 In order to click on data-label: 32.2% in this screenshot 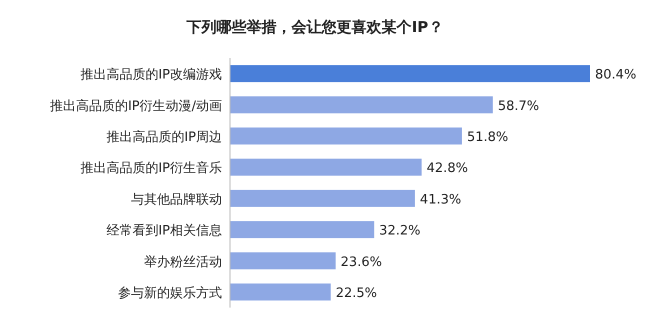, I will do `click(399, 231)`.